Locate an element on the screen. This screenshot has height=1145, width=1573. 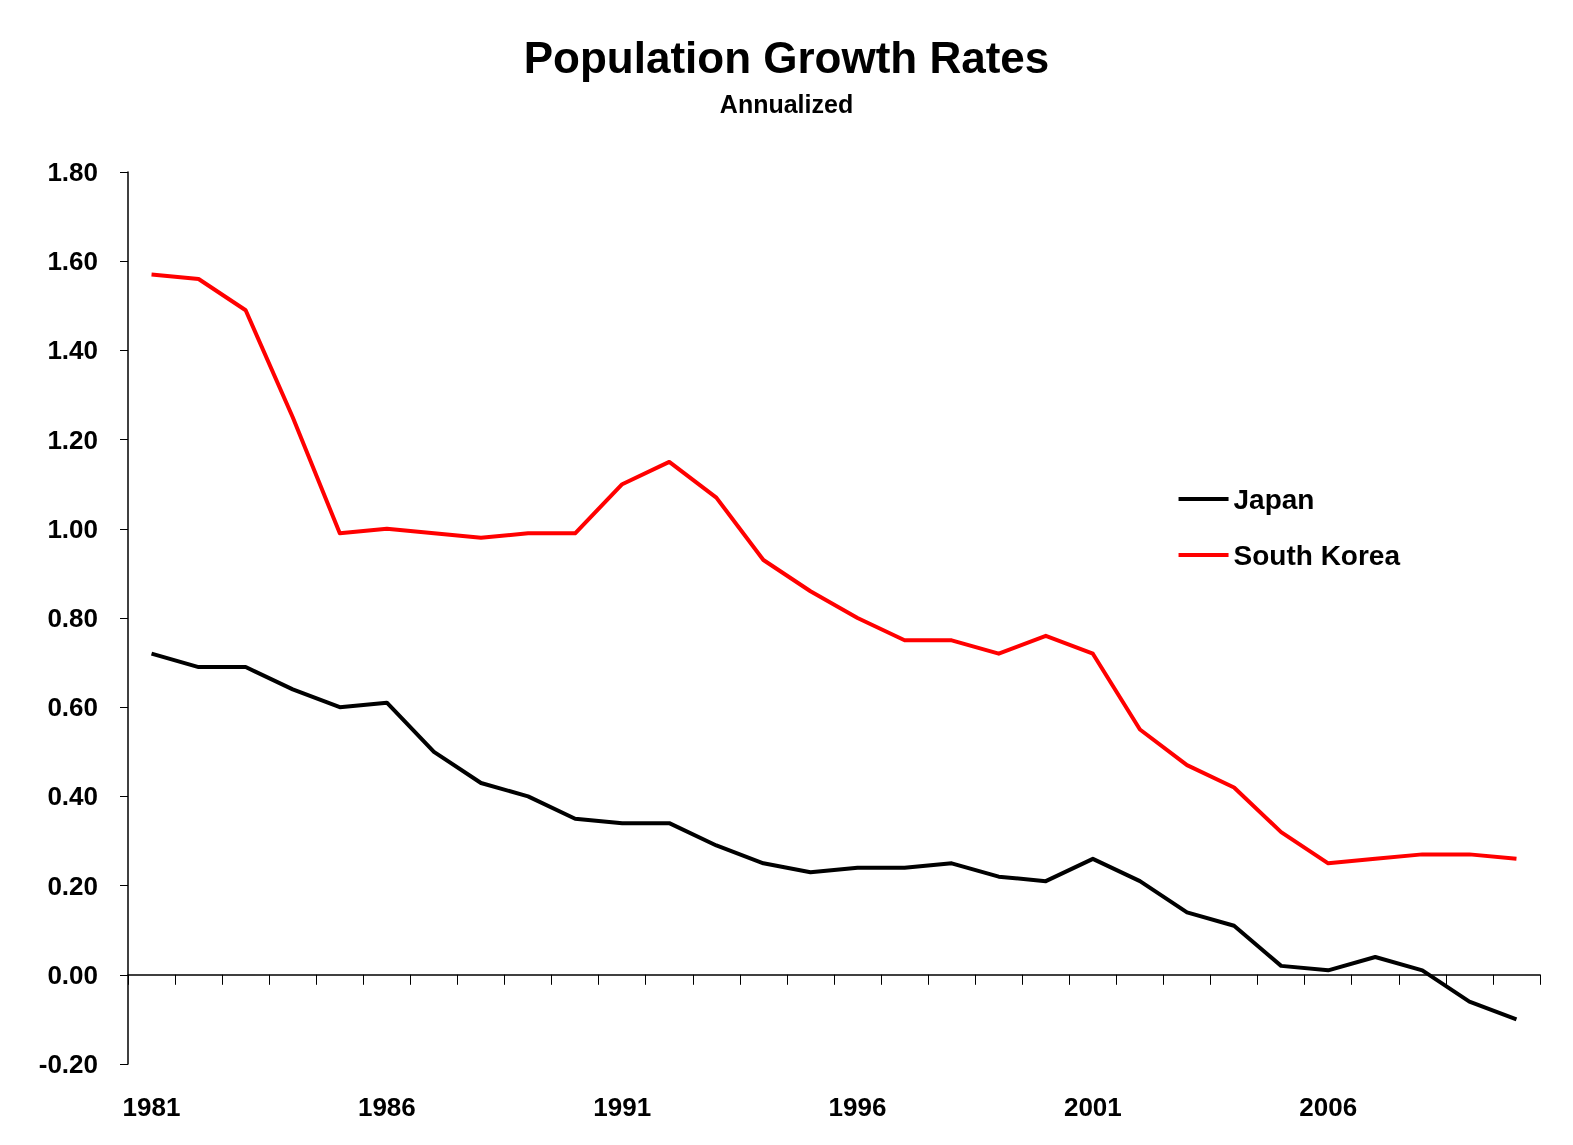
legend-label: Japan is located at coordinates (1274, 499).